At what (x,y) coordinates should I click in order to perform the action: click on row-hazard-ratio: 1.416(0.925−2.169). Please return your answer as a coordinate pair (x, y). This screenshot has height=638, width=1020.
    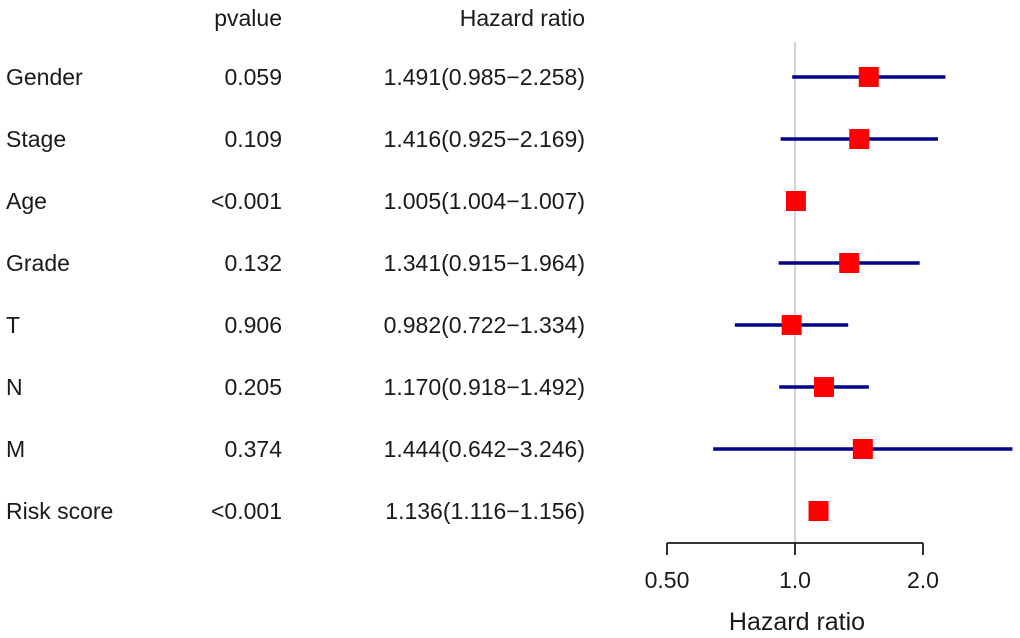
    Looking at the image, I should click on (484, 139).